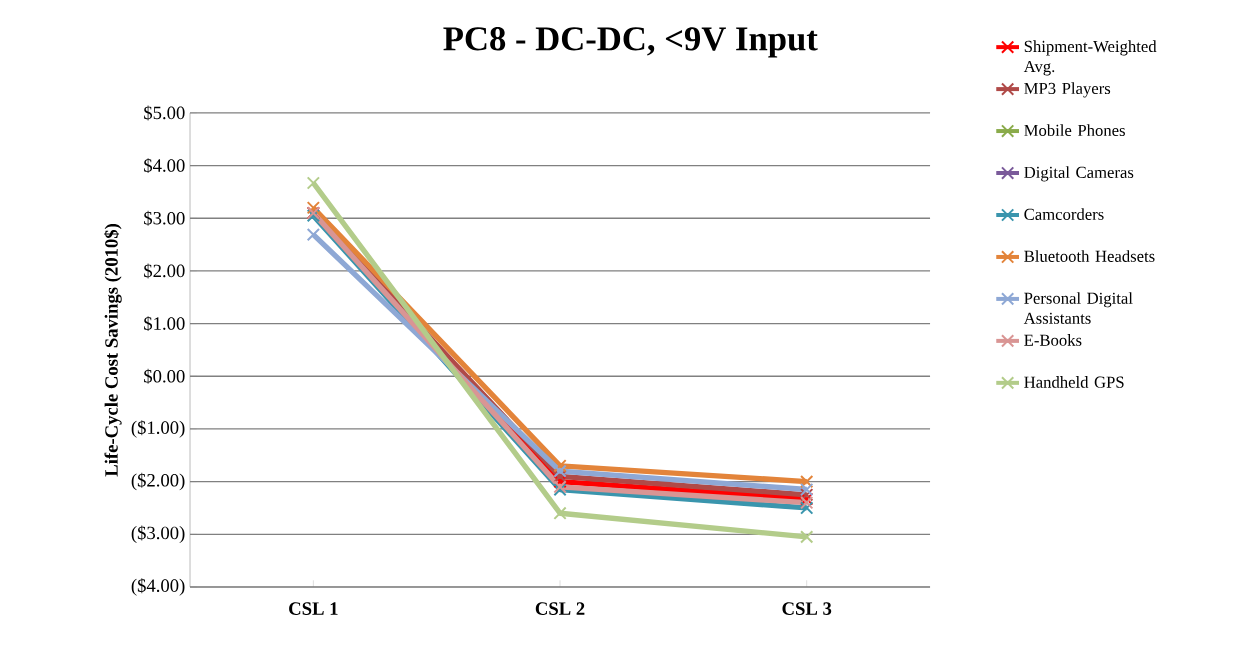 Image resolution: width=1255 pixels, height=668 pixels. What do you see at coordinates (164, 376) in the screenshot?
I see `y-tick-label: $0.00` at bounding box center [164, 376].